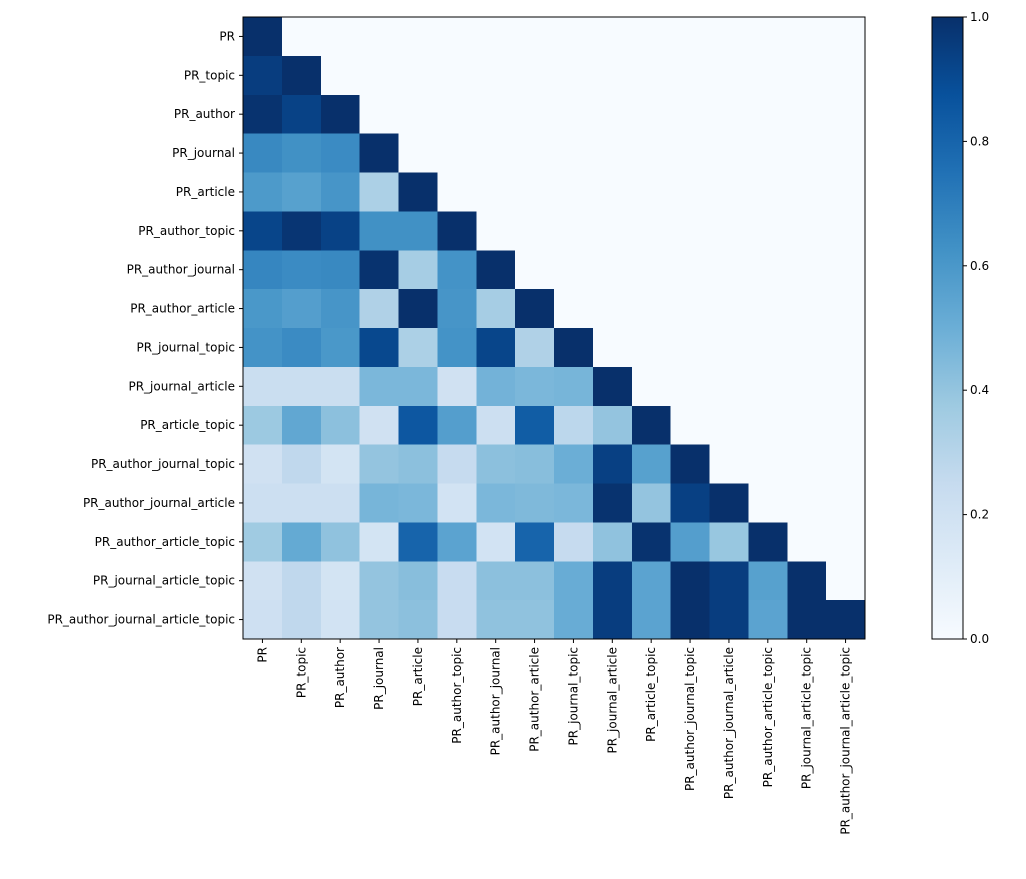  Describe the element at coordinates (807, 718) in the screenshot. I see `x-tick-label-14: PR_journal_article_topic` at that location.